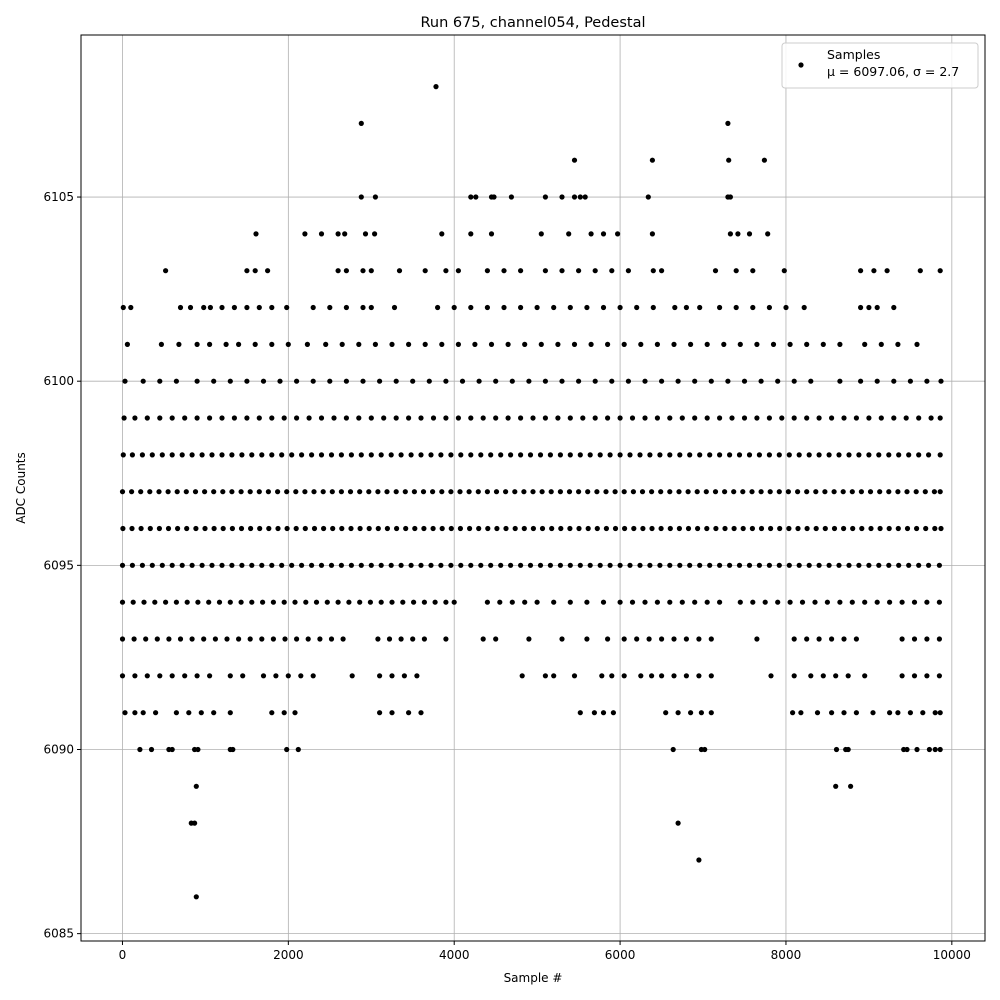  I want to click on x-tick-label: 0, so click(123, 955).